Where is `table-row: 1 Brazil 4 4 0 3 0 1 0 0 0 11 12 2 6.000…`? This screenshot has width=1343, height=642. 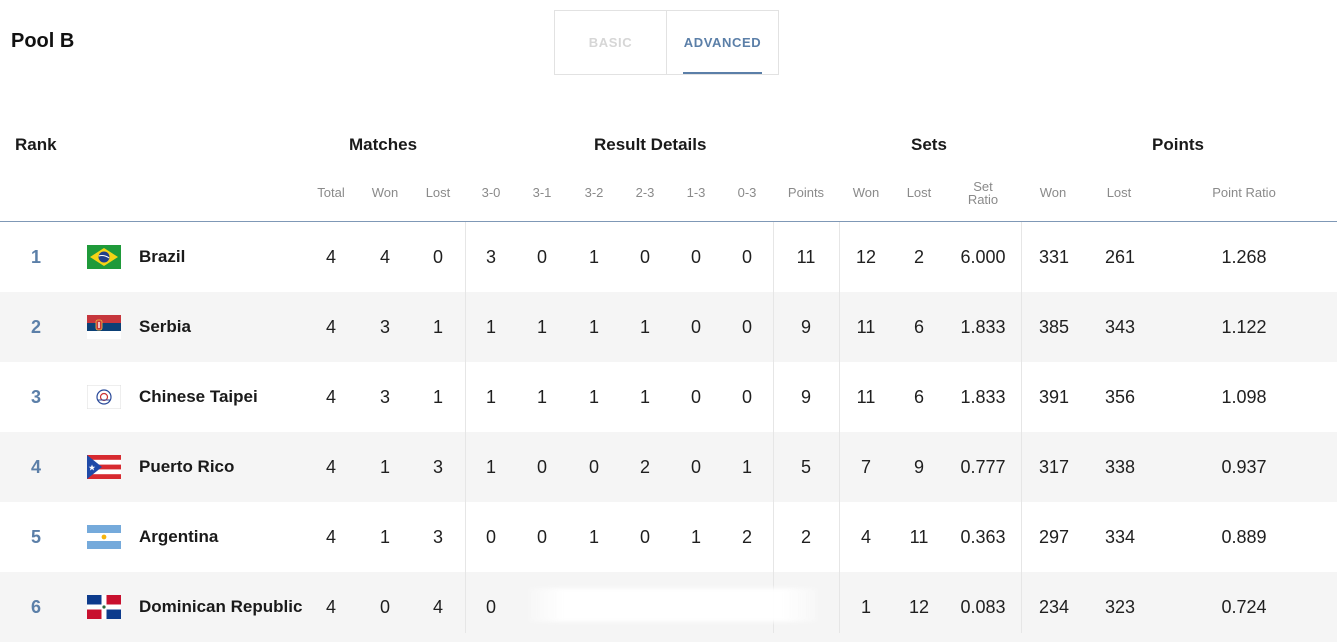 table-row: 1 Brazil 4 4 0 3 0 1 0 0 0 11 12 2 6.000… is located at coordinates (668, 257).